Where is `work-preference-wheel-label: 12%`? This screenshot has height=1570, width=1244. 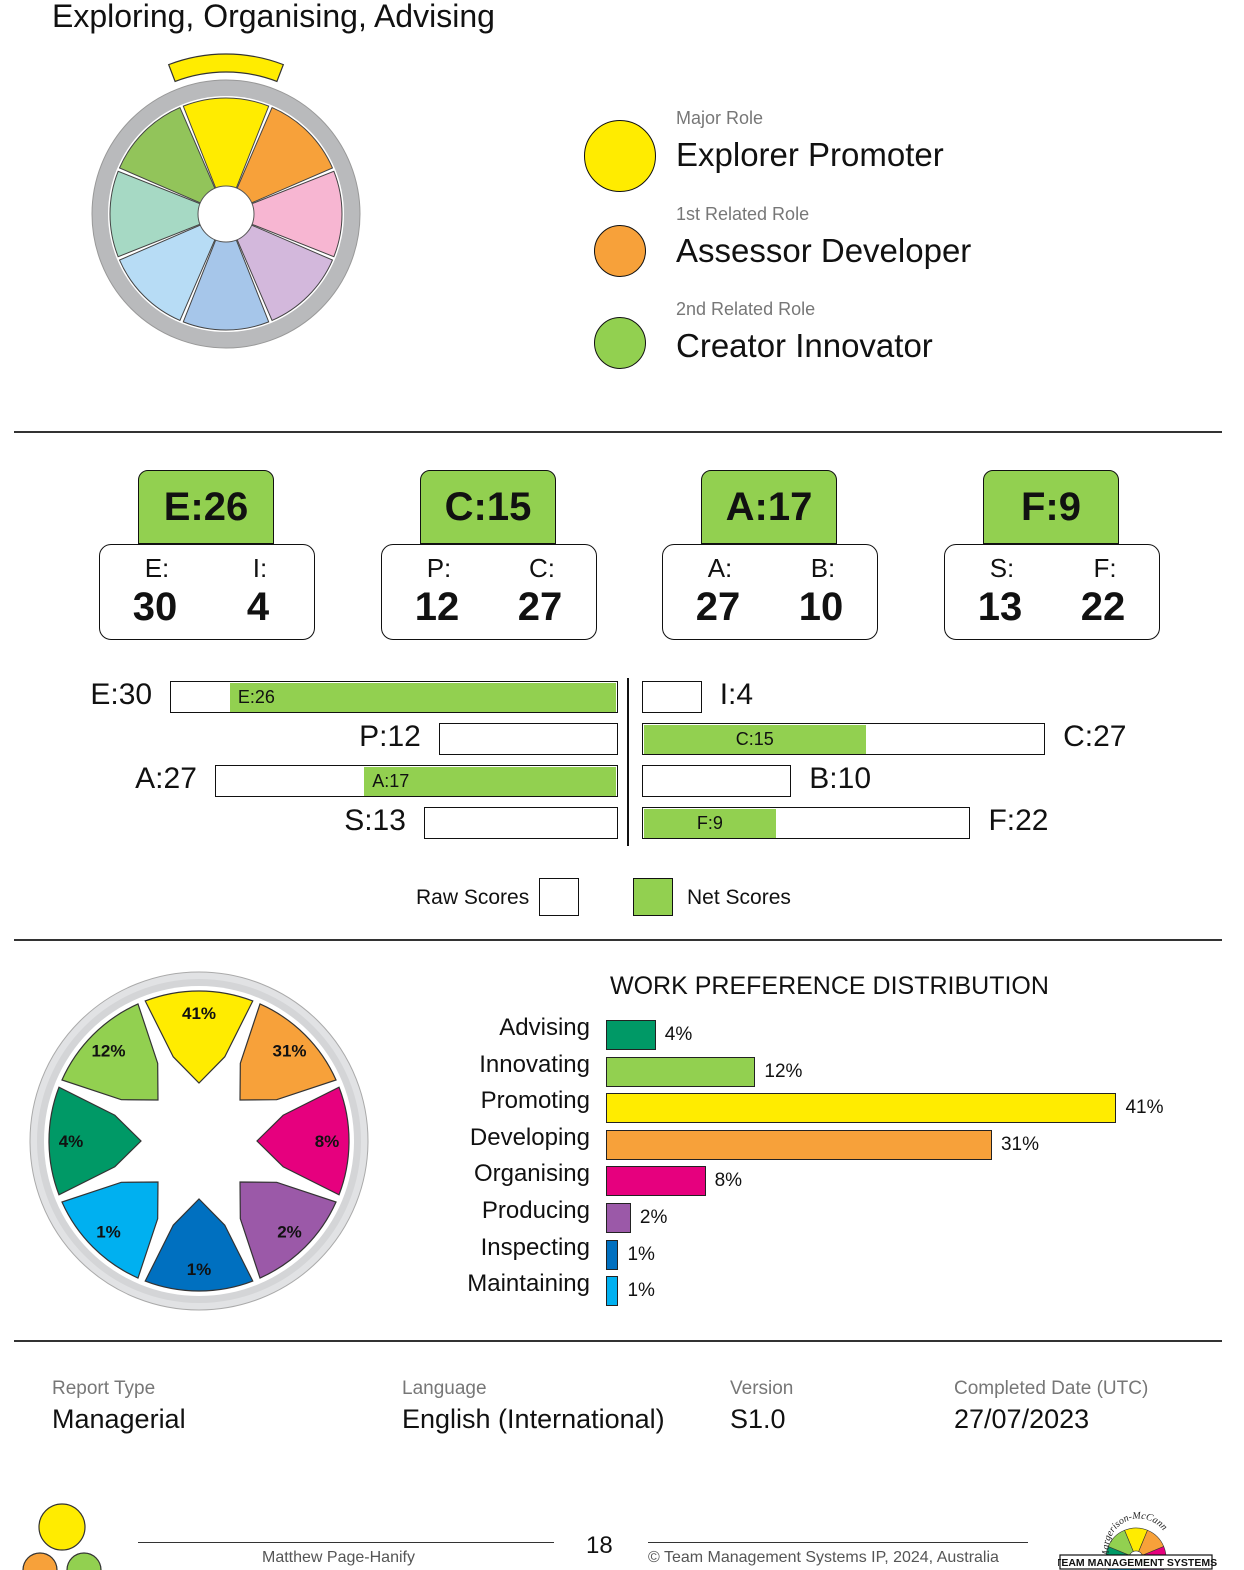
work-preference-wheel-label: 12% is located at coordinates (108, 1050).